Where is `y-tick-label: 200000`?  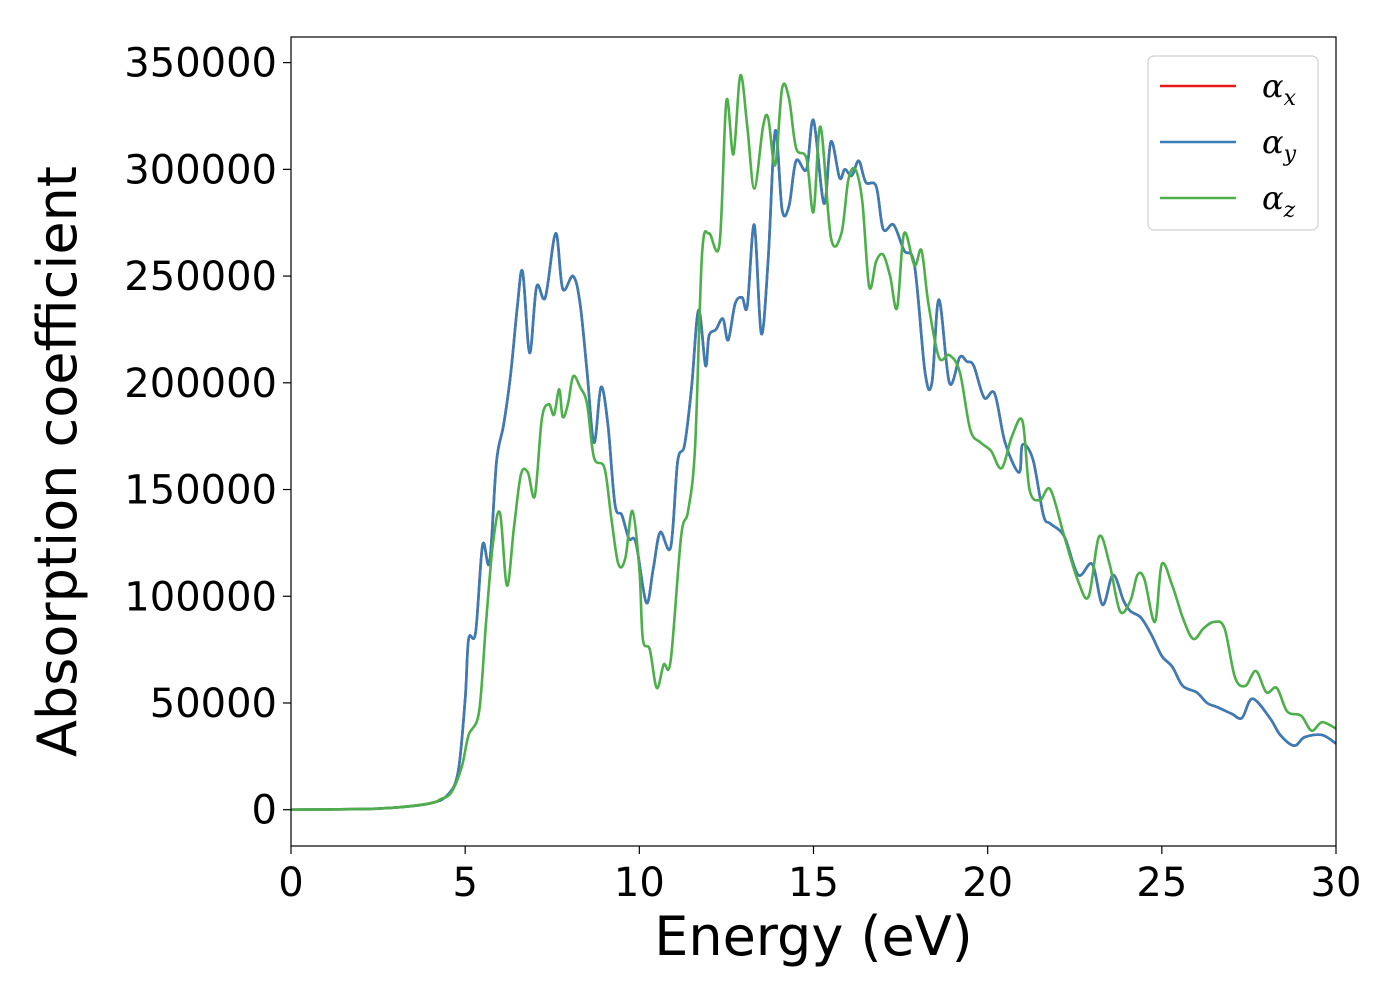 y-tick-label: 200000 is located at coordinates (200, 384).